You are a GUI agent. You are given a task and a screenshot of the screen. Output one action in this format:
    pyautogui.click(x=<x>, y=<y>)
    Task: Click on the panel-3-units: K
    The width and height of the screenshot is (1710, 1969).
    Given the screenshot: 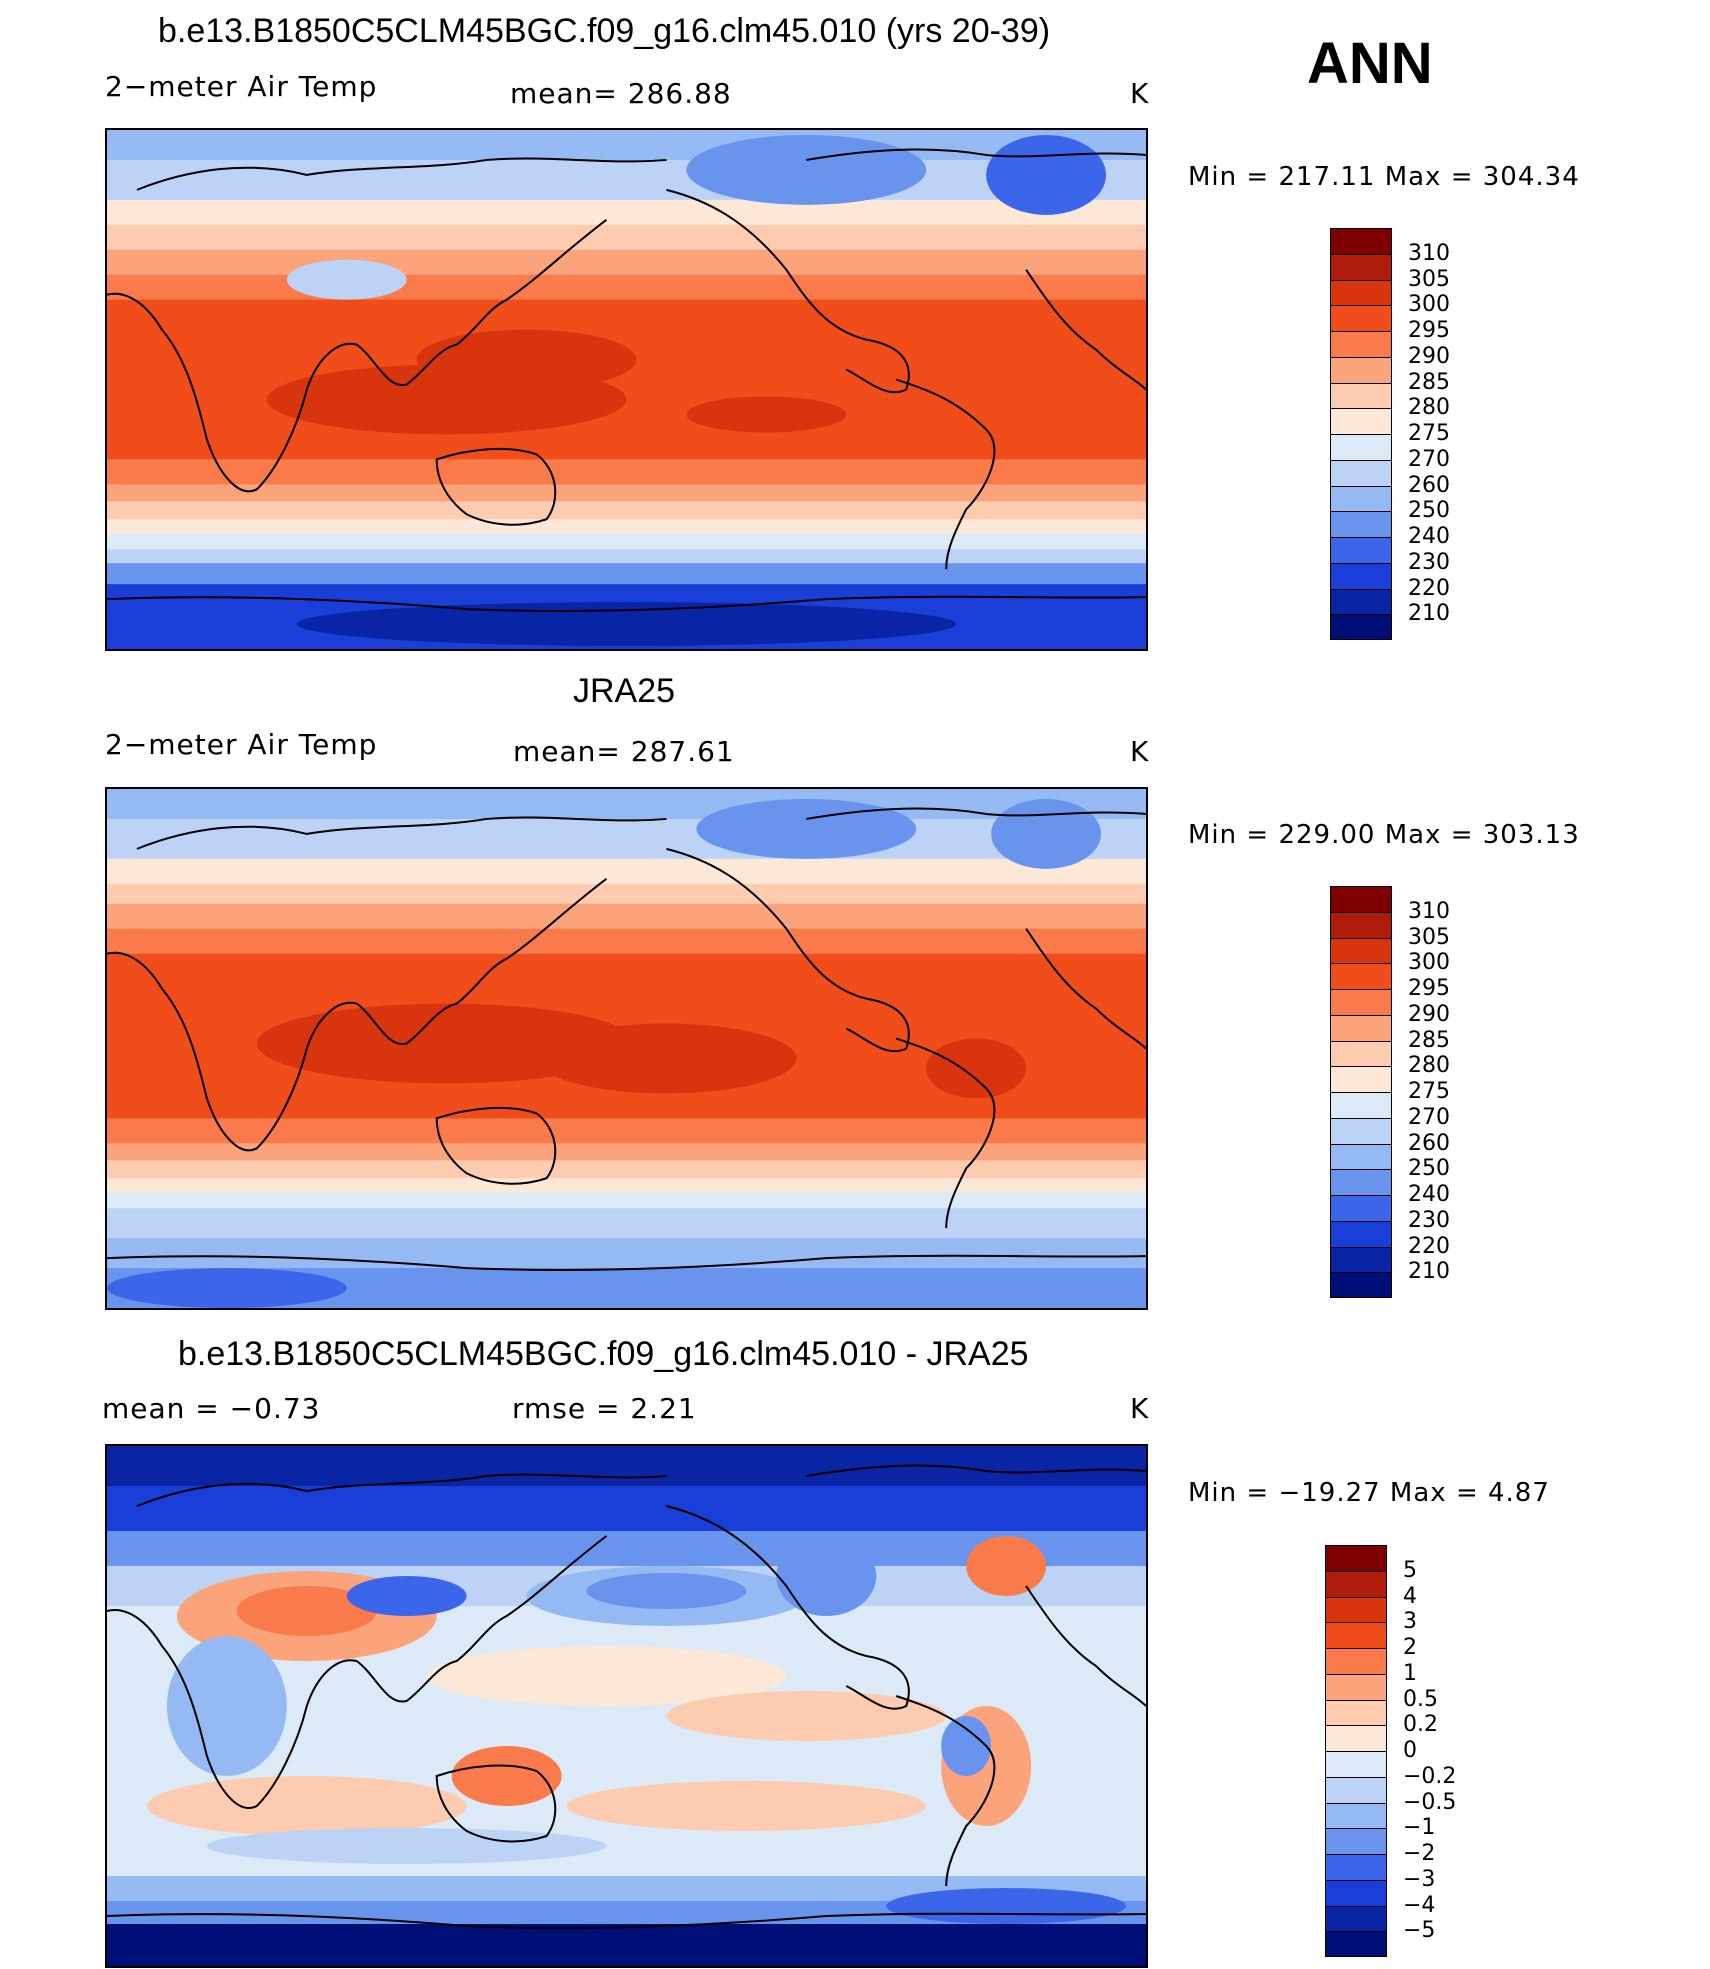 What is the action you would take?
    pyautogui.click(x=1140, y=1408)
    